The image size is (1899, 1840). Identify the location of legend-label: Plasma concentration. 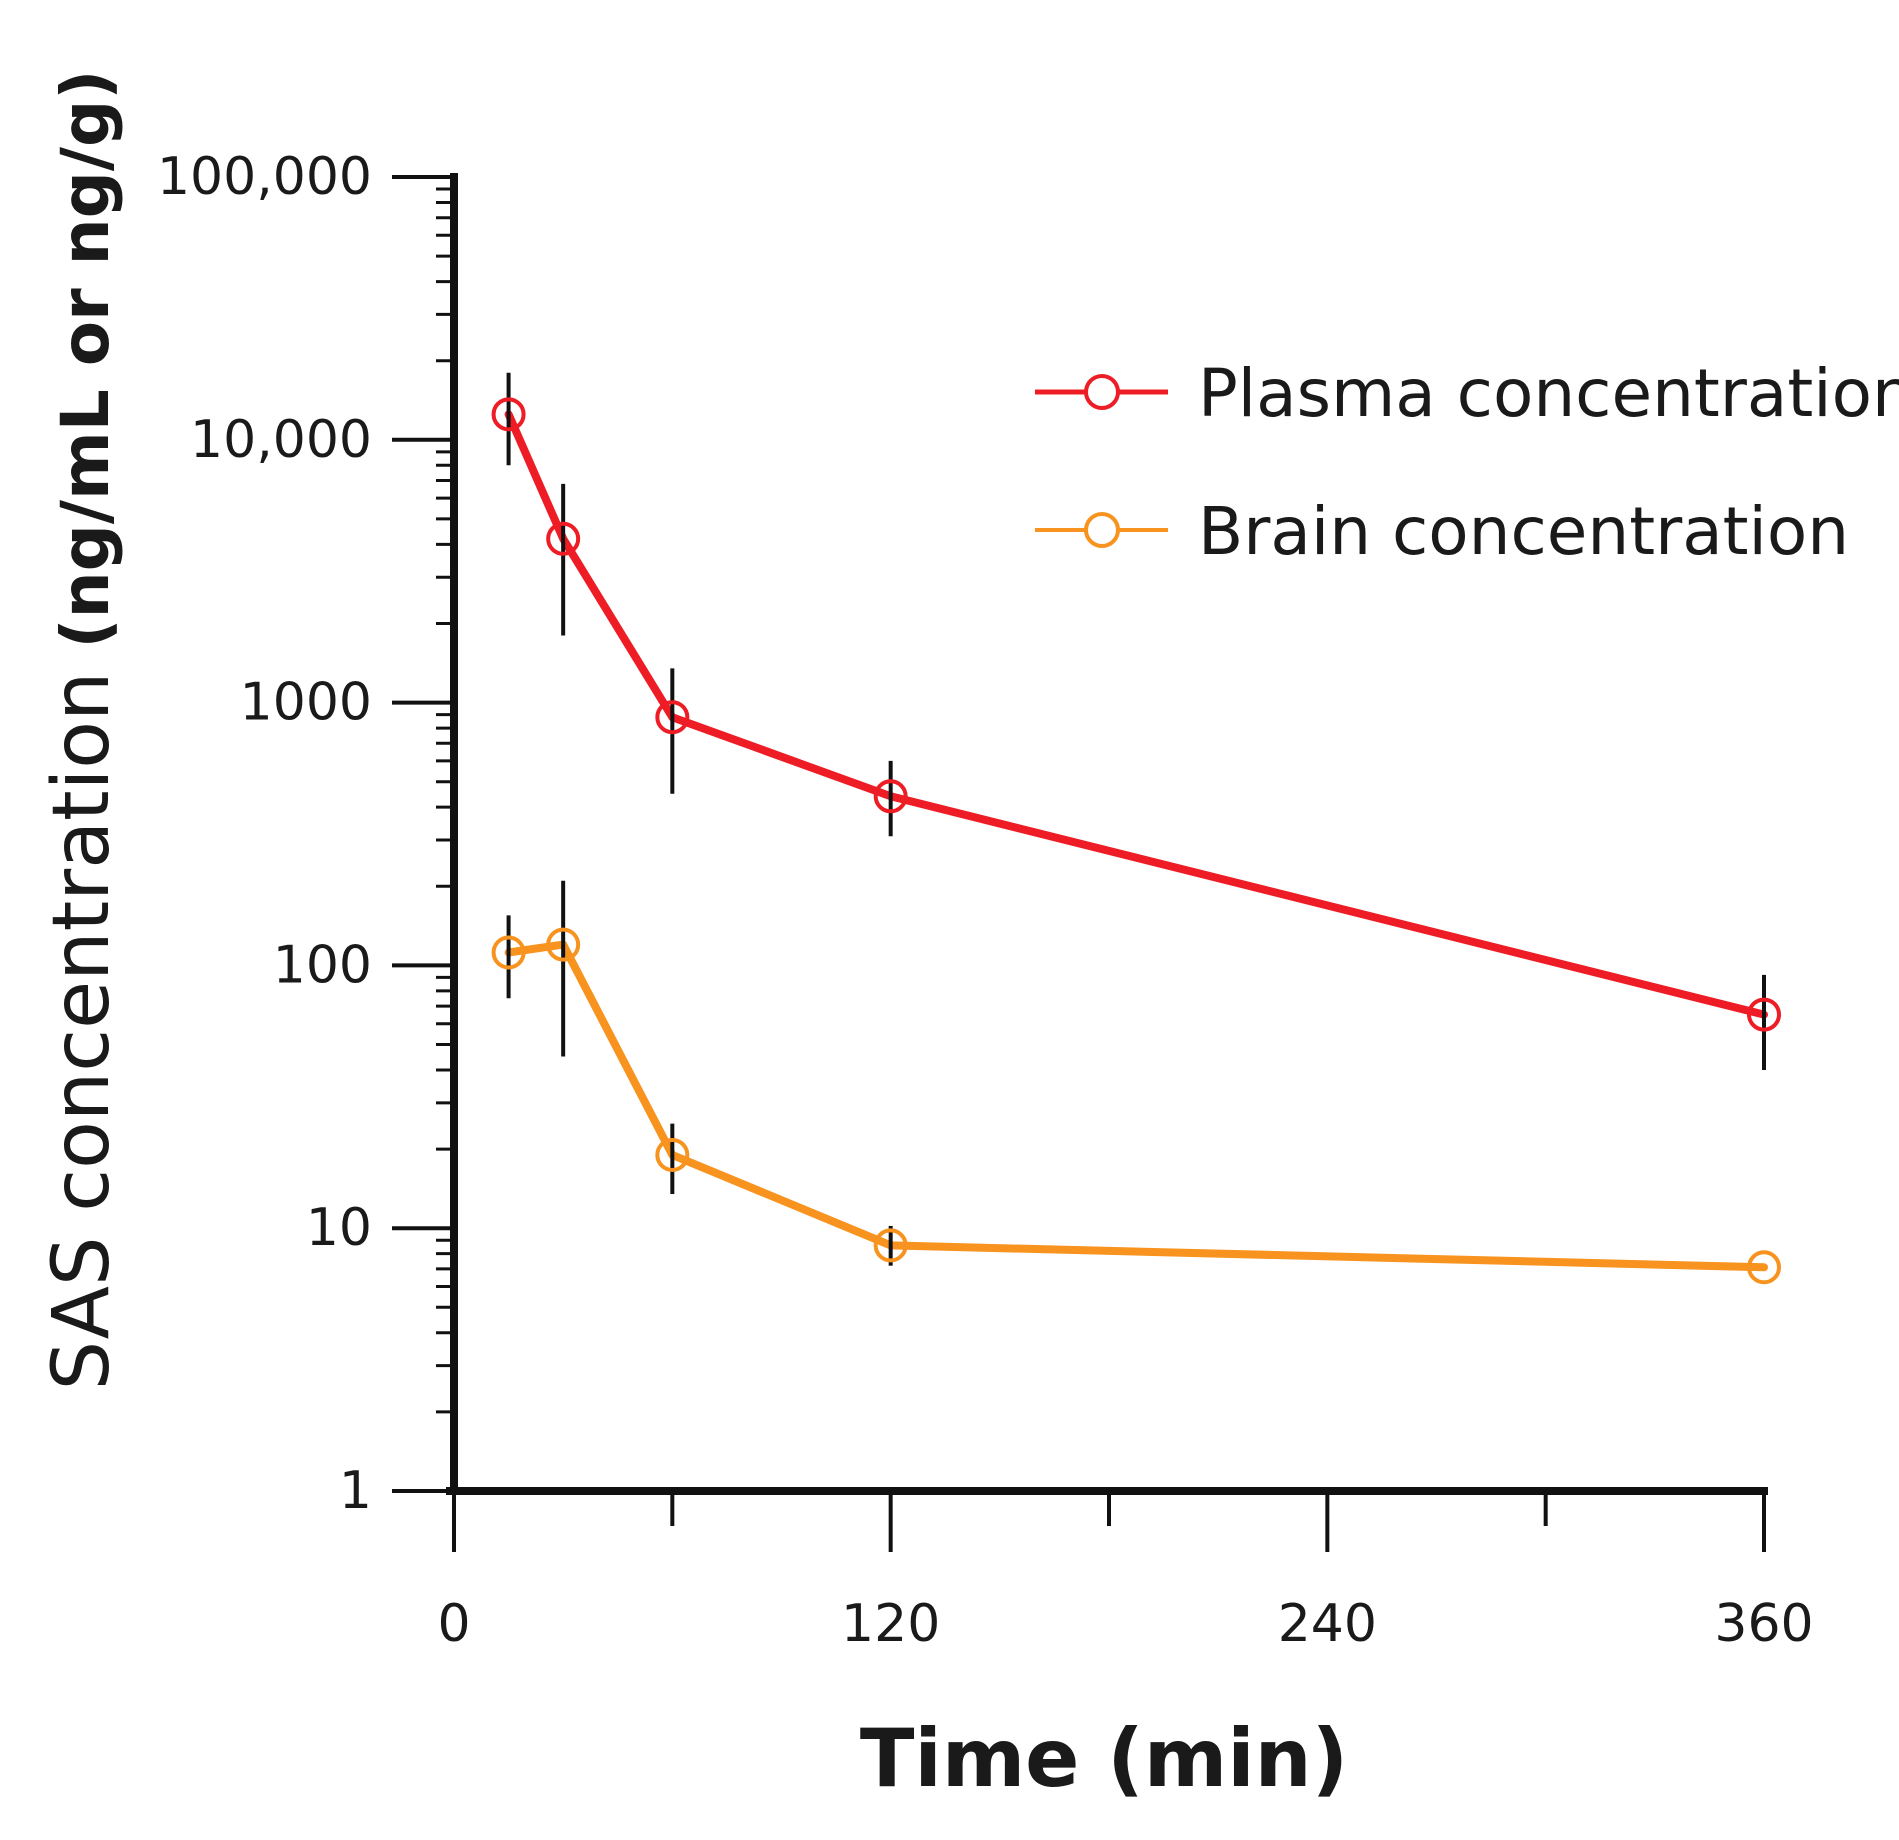
(1548, 393).